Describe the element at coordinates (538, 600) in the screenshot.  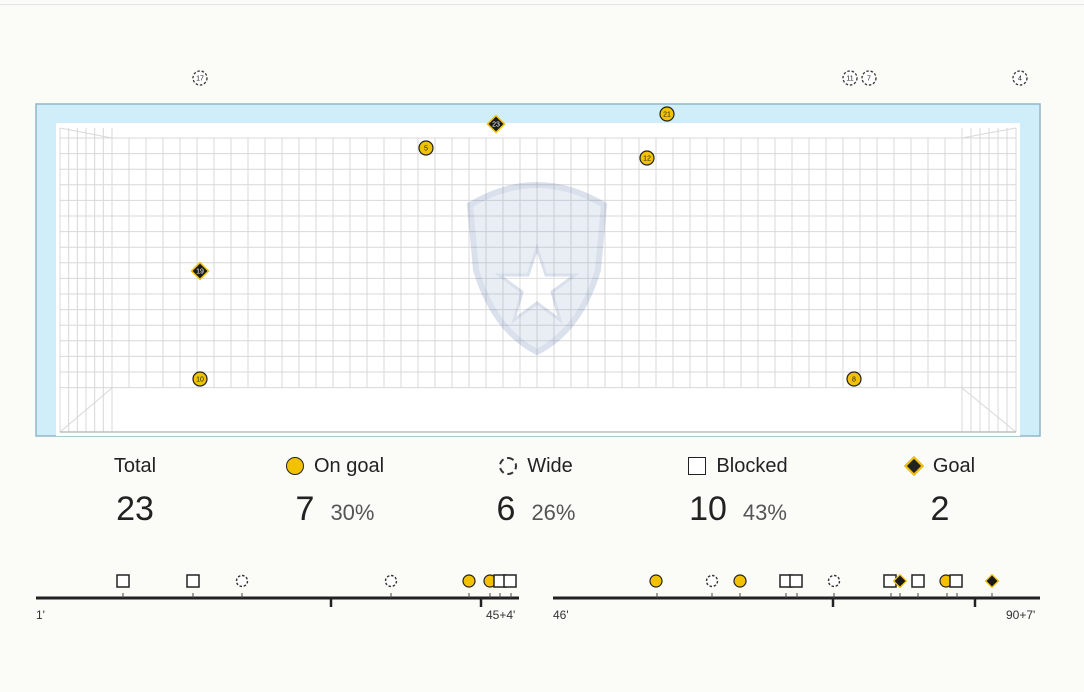
I see `timeline-axes` at that location.